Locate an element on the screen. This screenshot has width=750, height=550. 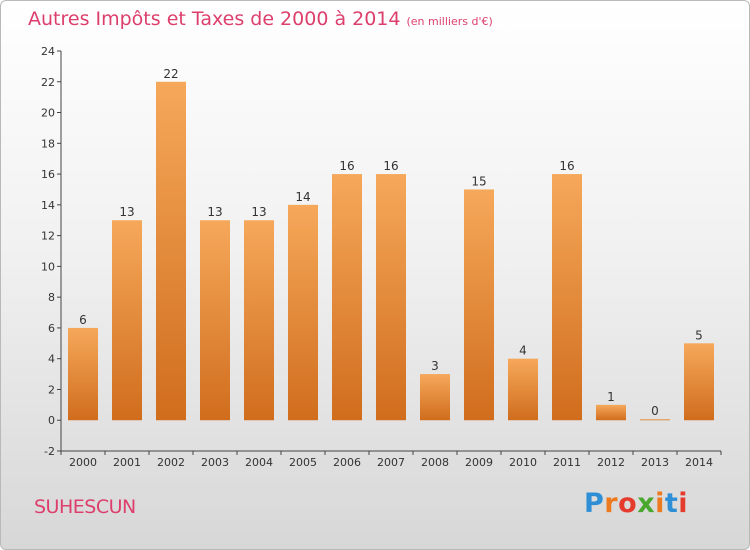
x-tick-label: 2003 is located at coordinates (215, 462).